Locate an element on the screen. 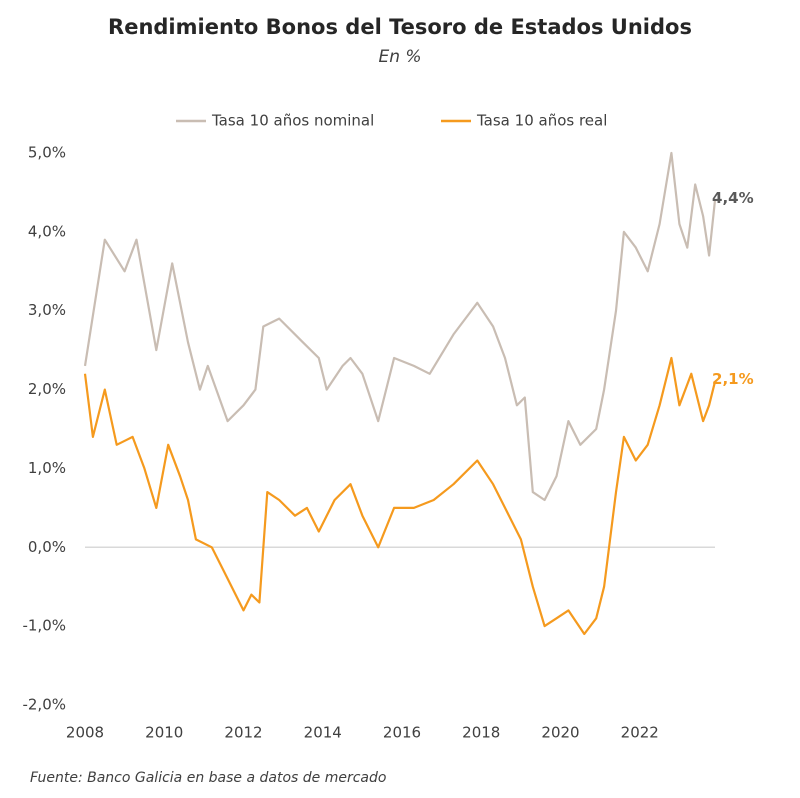 The image size is (800, 798). legend-label: Tasa 10 años real is located at coordinates (541, 121).